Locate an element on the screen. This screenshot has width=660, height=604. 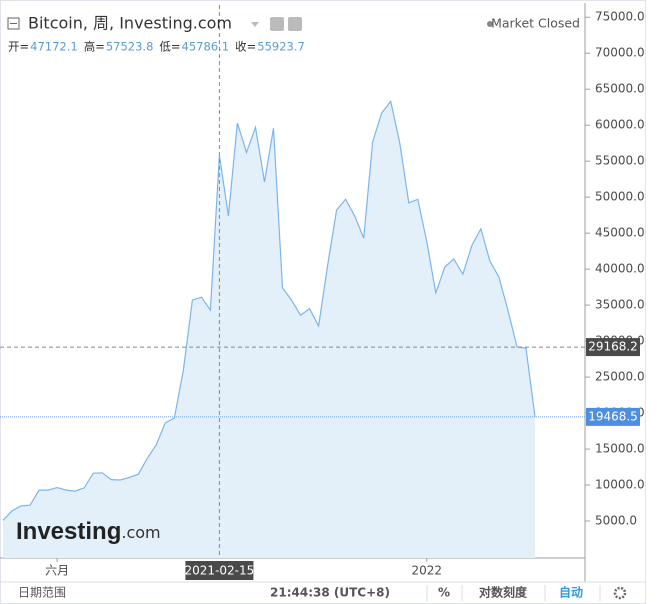
crosshair-y-box is located at coordinates (613, 347).